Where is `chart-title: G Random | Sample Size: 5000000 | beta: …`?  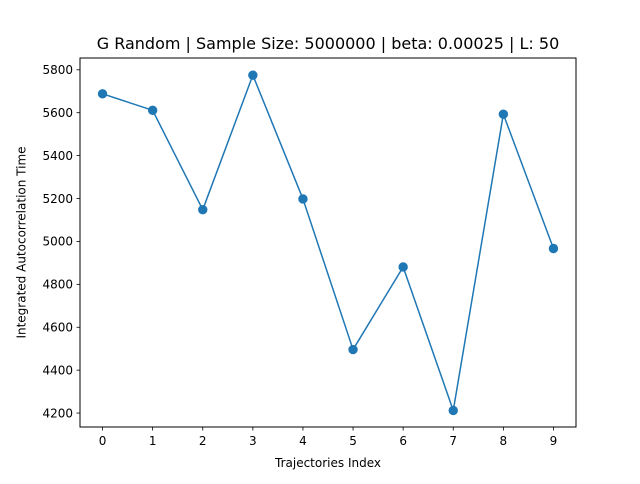
chart-title: G Random | Sample Size: 5000000 | beta: … is located at coordinates (328, 43).